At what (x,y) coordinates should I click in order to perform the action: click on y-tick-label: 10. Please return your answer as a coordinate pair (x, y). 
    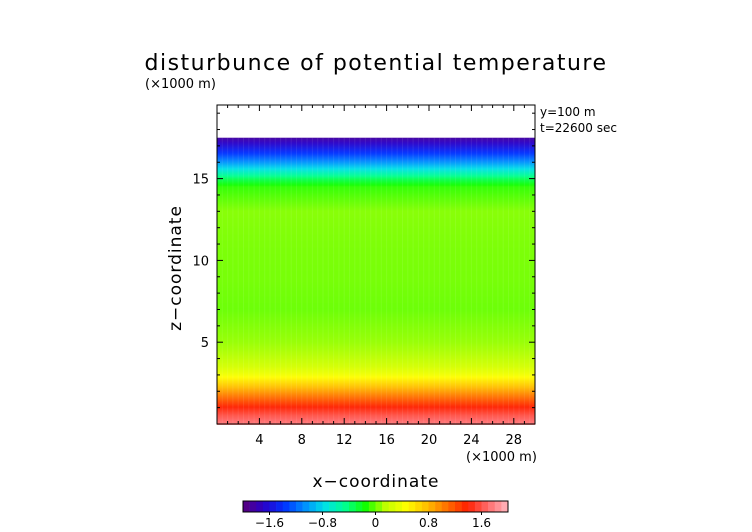
    Looking at the image, I should click on (200, 261).